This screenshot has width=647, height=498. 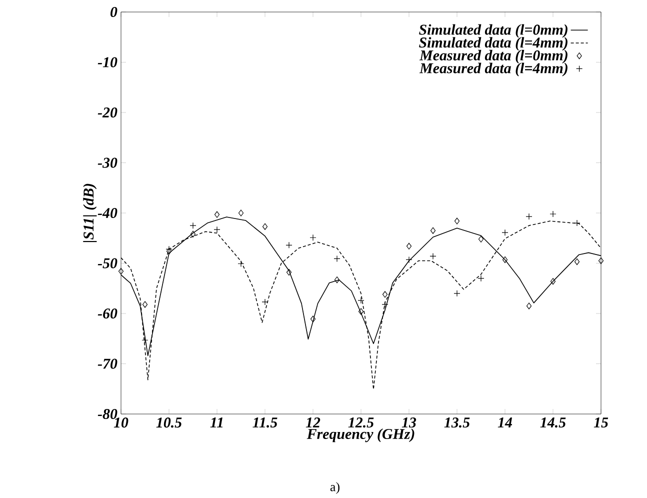 I want to click on text: a), so click(x=335, y=488).